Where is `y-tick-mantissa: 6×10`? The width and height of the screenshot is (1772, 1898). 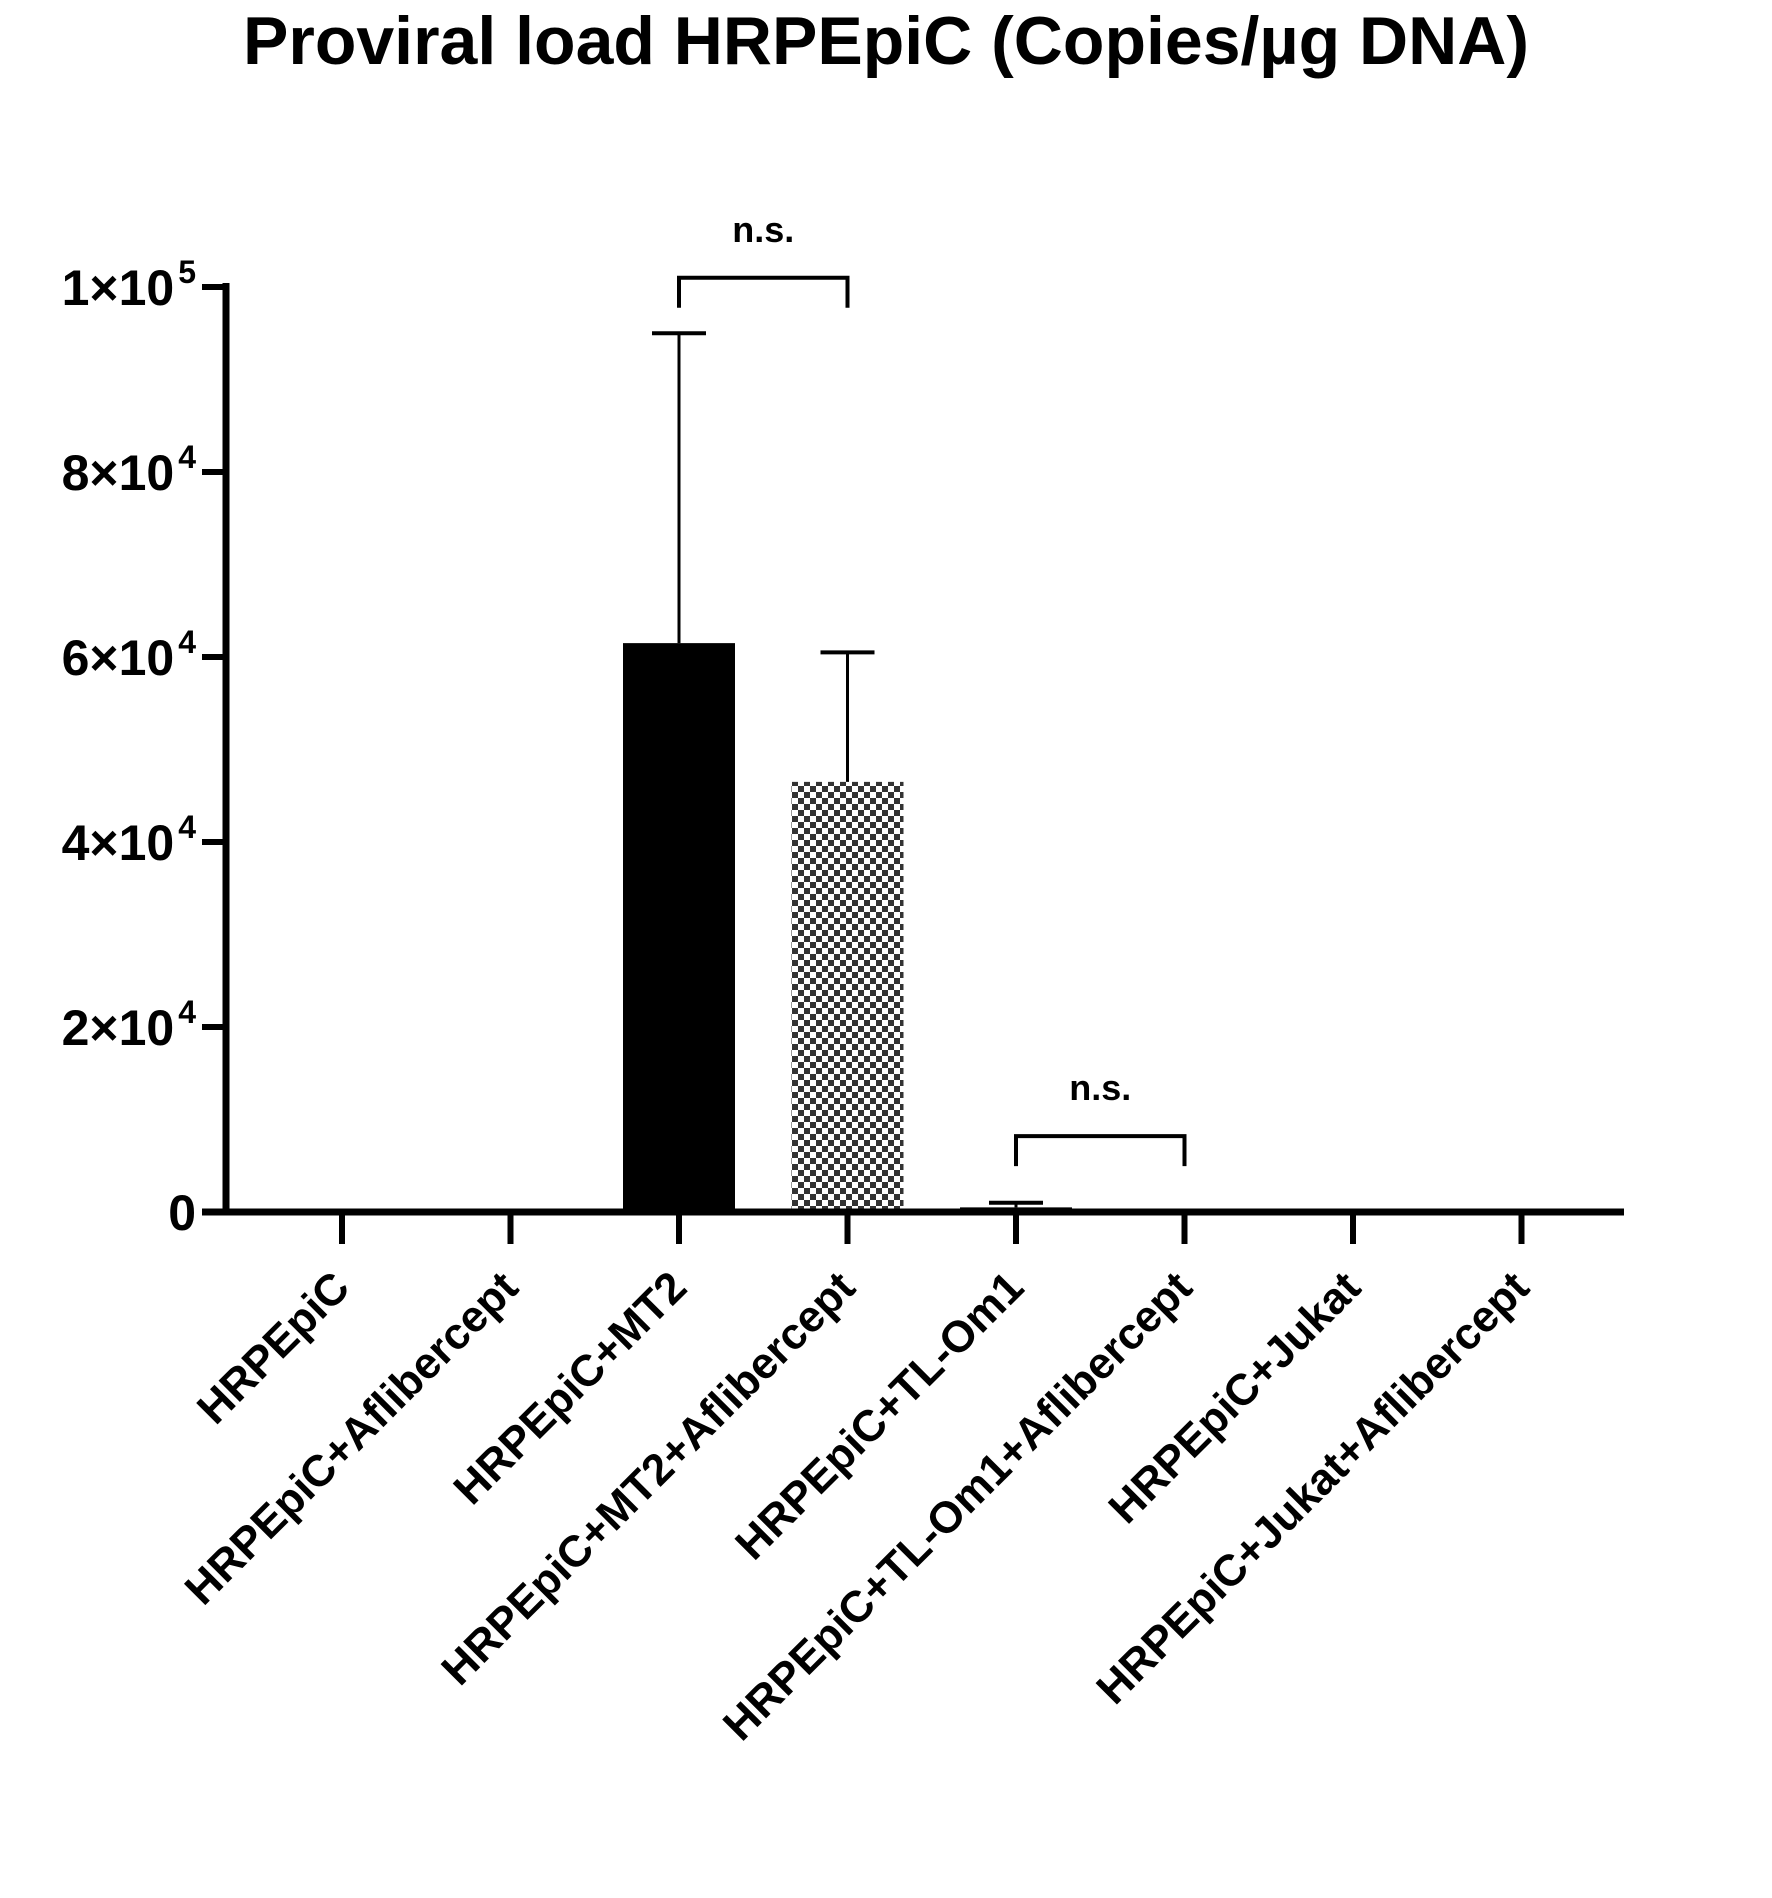 y-tick-mantissa: 6×10 is located at coordinates (118, 658).